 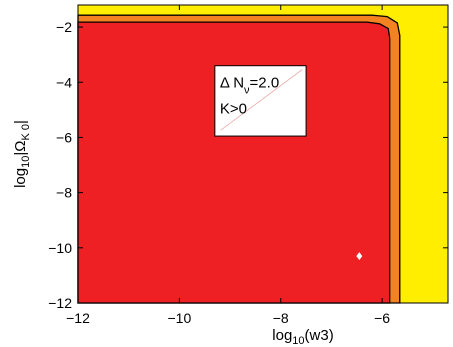 I want to click on diamond-marker, so click(x=359, y=256).